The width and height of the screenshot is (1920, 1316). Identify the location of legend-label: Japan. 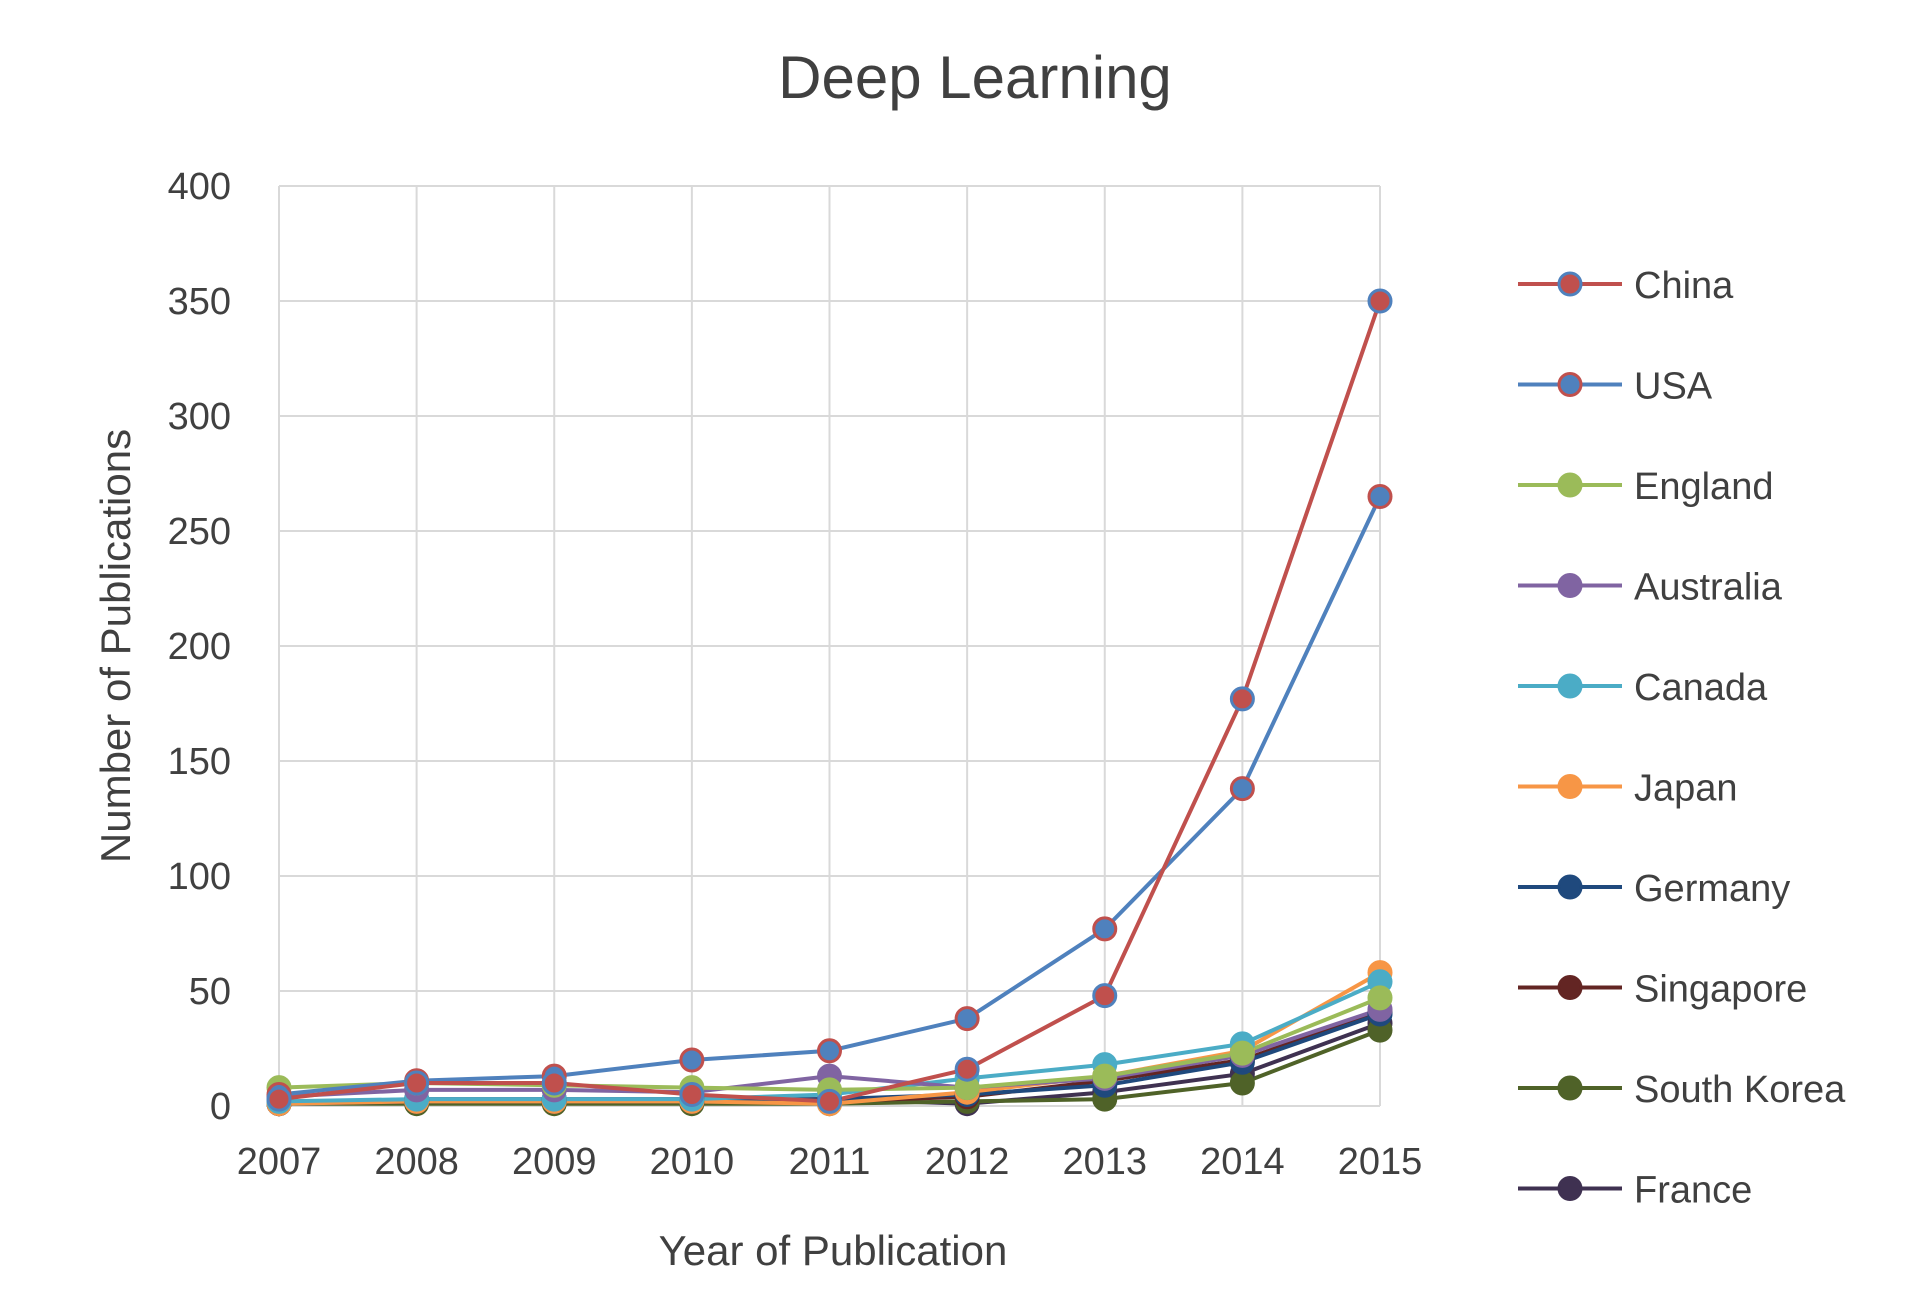
(1686, 789).